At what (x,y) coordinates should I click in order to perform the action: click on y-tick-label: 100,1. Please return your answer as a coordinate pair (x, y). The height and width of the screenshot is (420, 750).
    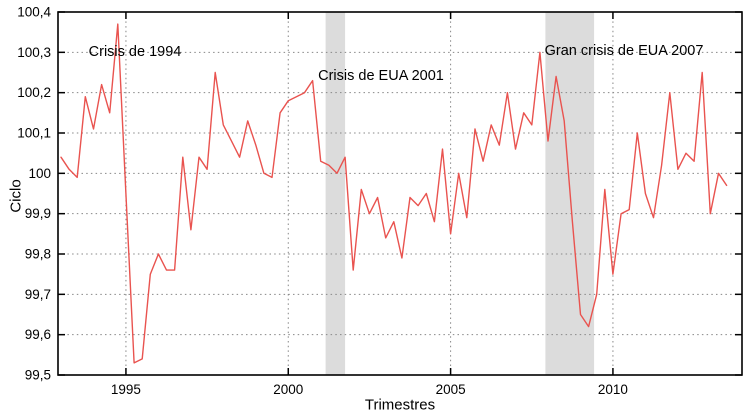
    Looking at the image, I should click on (34, 133).